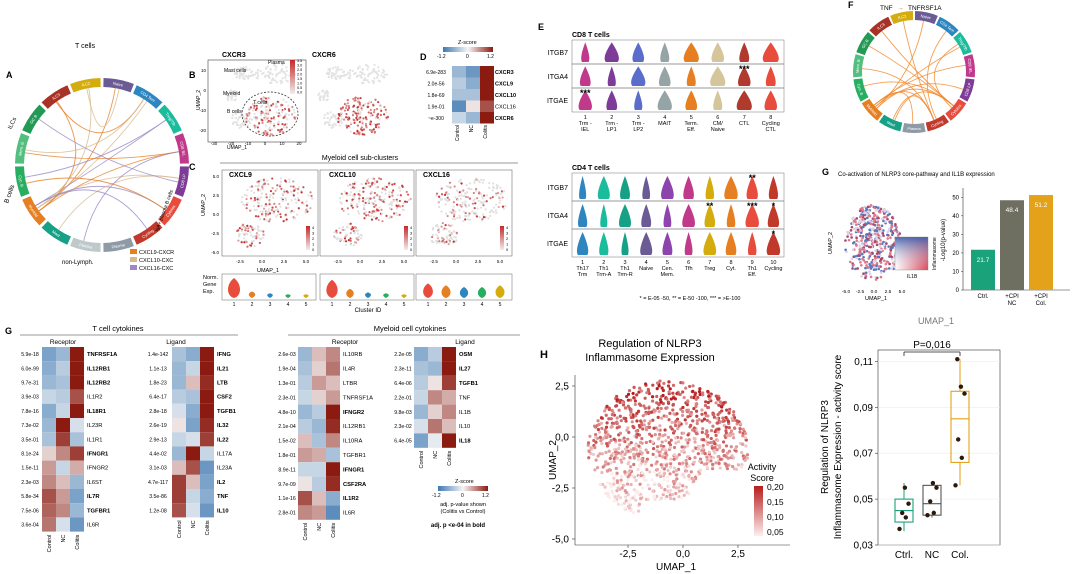 This screenshot has height=574, width=1080. I want to click on cd8-violin, so click(638, 76).